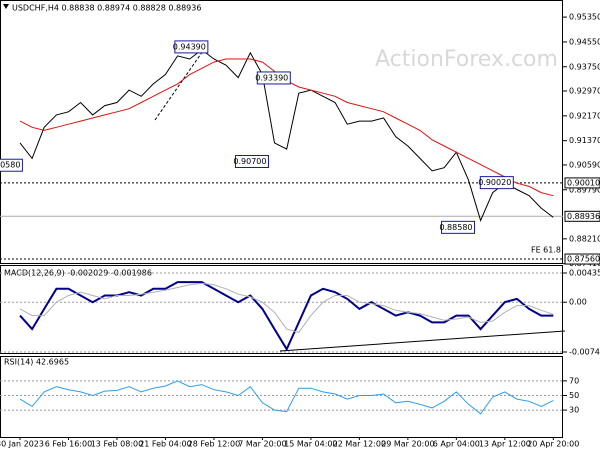  What do you see at coordinates (584, 140) in the screenshot?
I see `y-tick-label: 0.91370` at bounding box center [584, 140].